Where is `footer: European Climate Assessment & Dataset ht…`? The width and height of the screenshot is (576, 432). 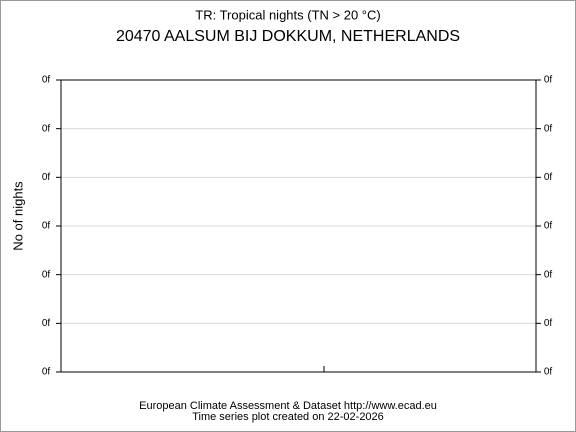 footer: European Climate Assessment & Dataset ht… is located at coordinates (288, 406).